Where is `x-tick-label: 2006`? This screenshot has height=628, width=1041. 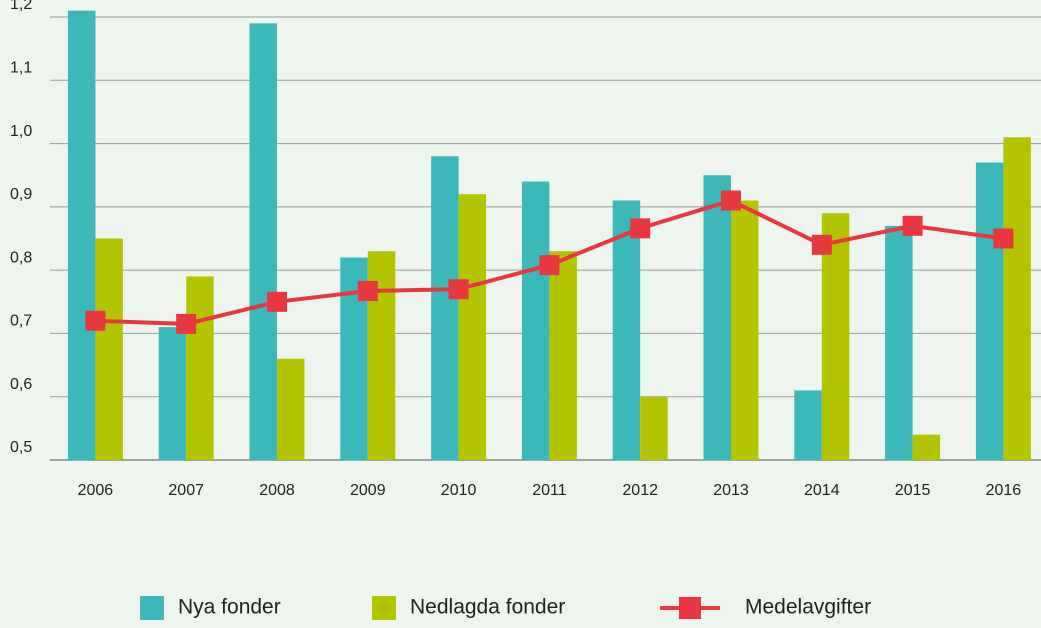
x-tick-label: 2006 is located at coordinates (96, 490).